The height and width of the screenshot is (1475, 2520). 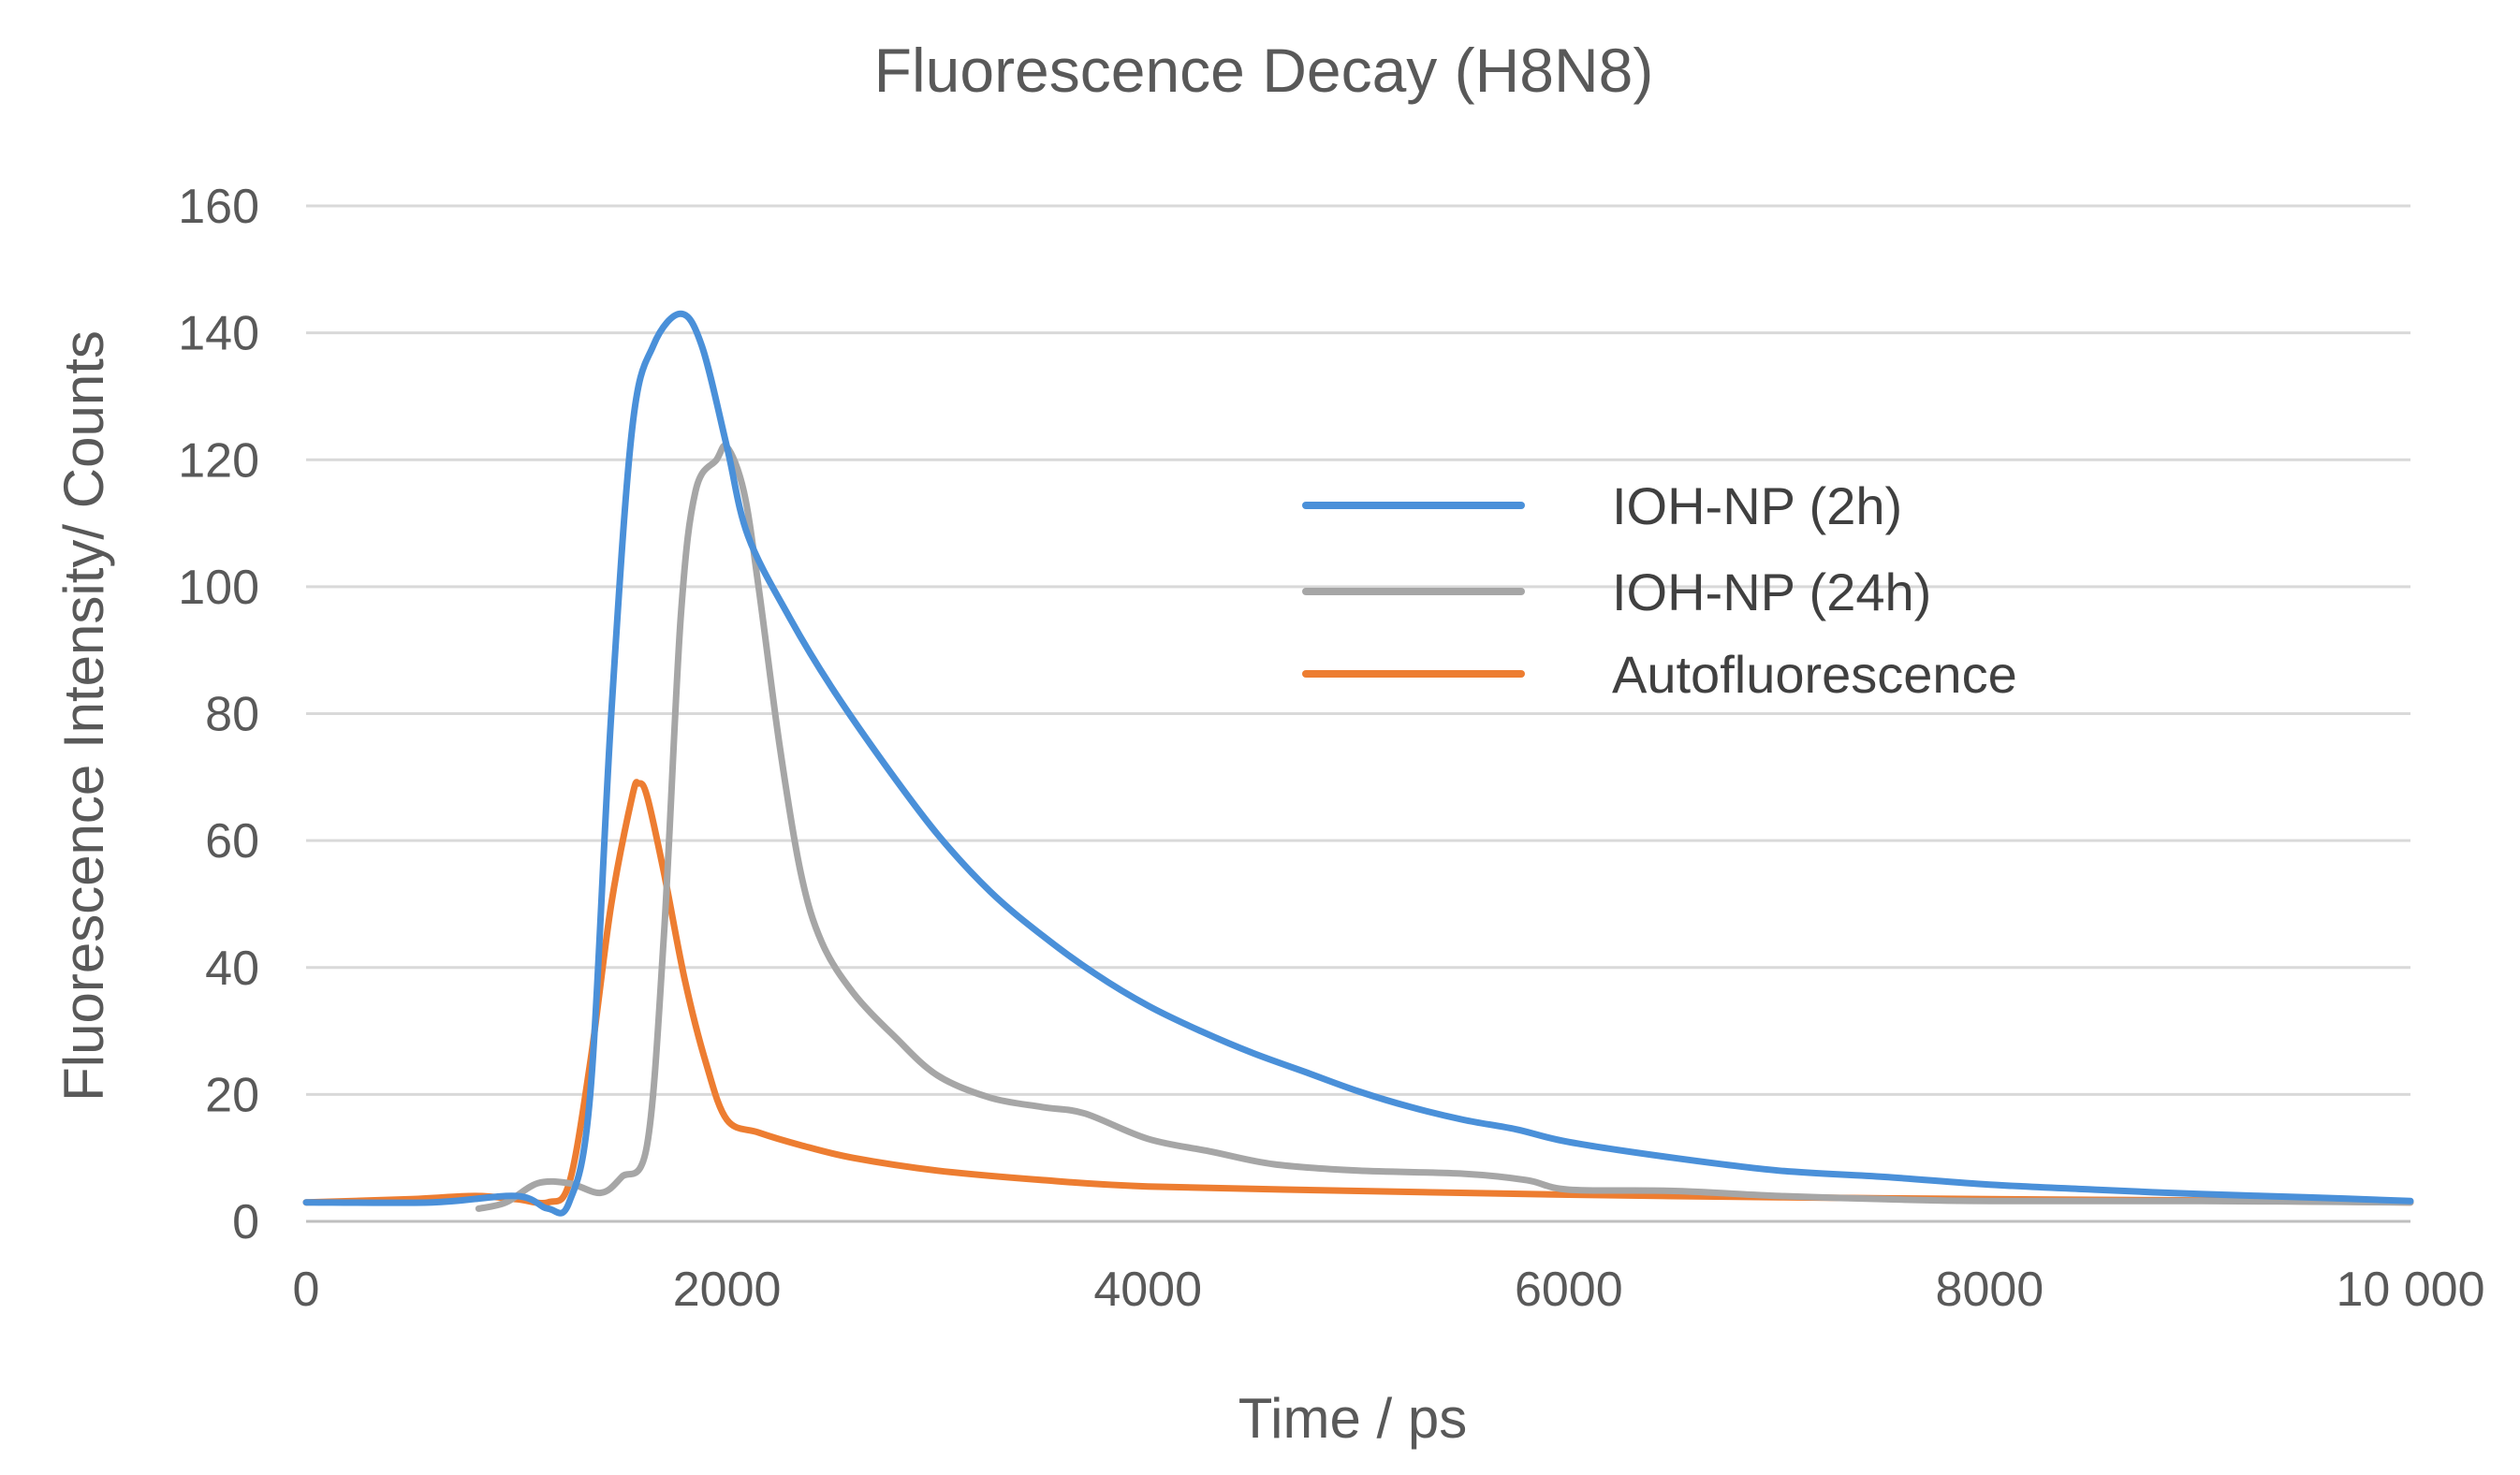 What do you see at coordinates (232, 1095) in the screenshot?
I see `y-tick-label: 20` at bounding box center [232, 1095].